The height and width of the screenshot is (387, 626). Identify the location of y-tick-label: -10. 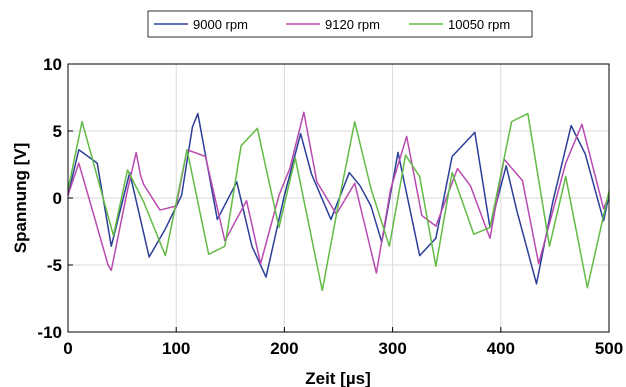
(49, 332).